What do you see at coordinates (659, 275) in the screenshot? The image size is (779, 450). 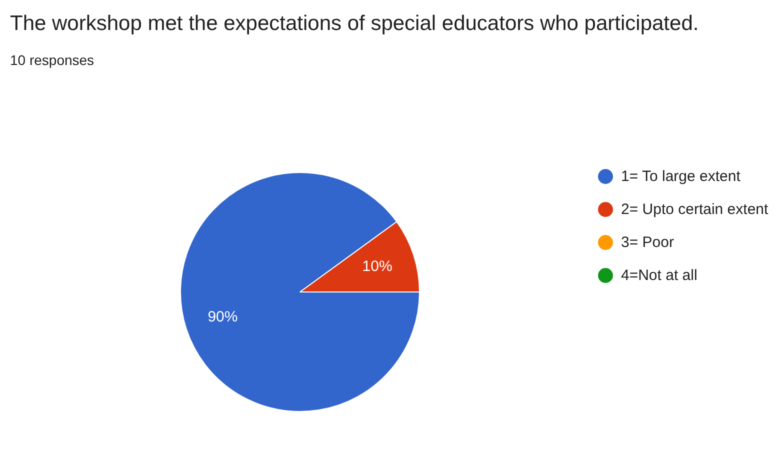 I see `legend-label: 4=Not at all` at bounding box center [659, 275].